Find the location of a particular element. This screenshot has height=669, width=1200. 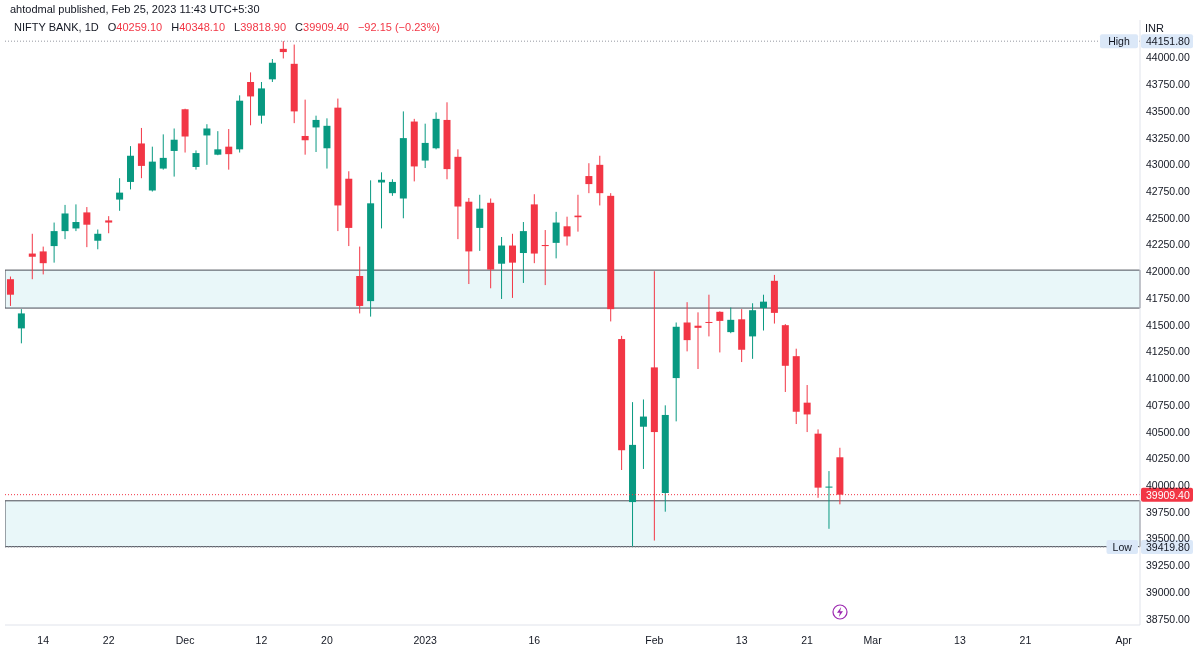

x-tick-label: Apr is located at coordinates (1124, 640).